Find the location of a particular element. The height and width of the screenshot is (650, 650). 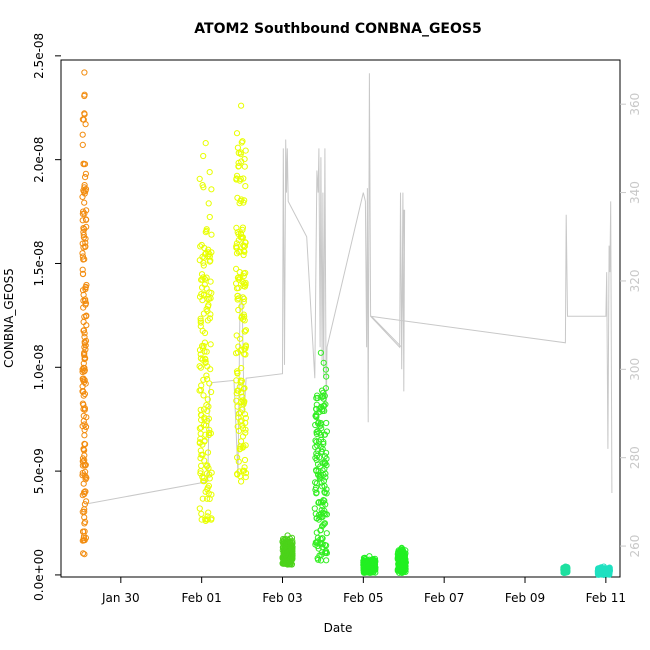

x-tick-label: Feb 03 is located at coordinates (282, 598).